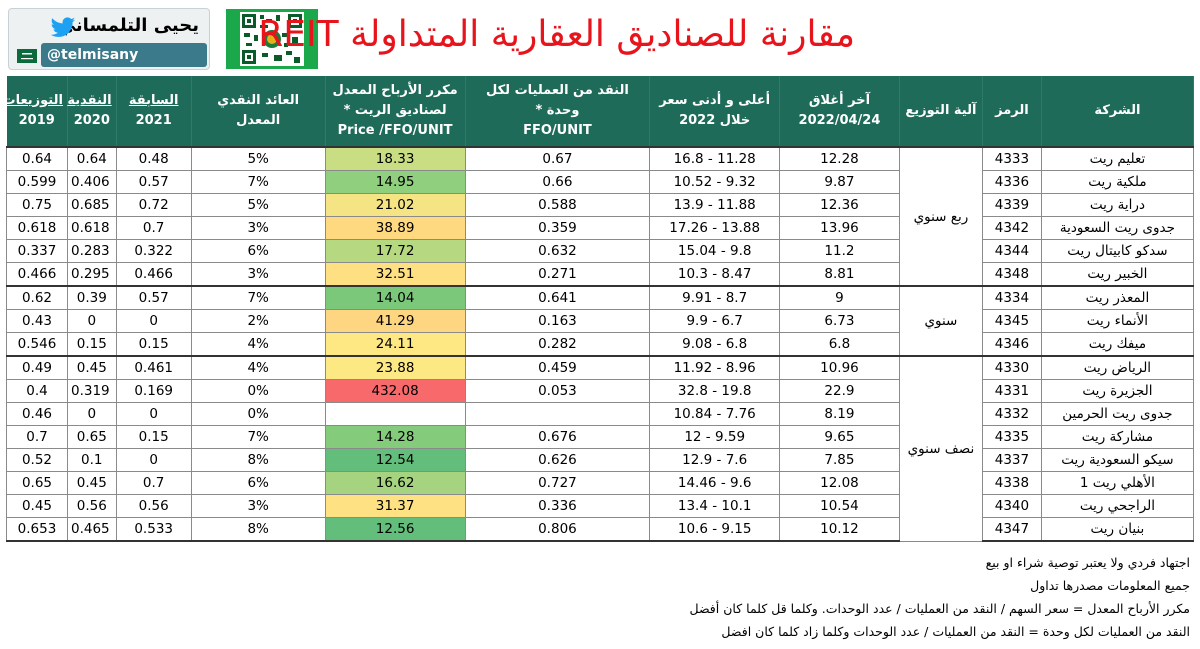 Image resolution: width=1200 pixels, height=649 pixels. I want to click on code-cell: 4339, so click(1012, 205).